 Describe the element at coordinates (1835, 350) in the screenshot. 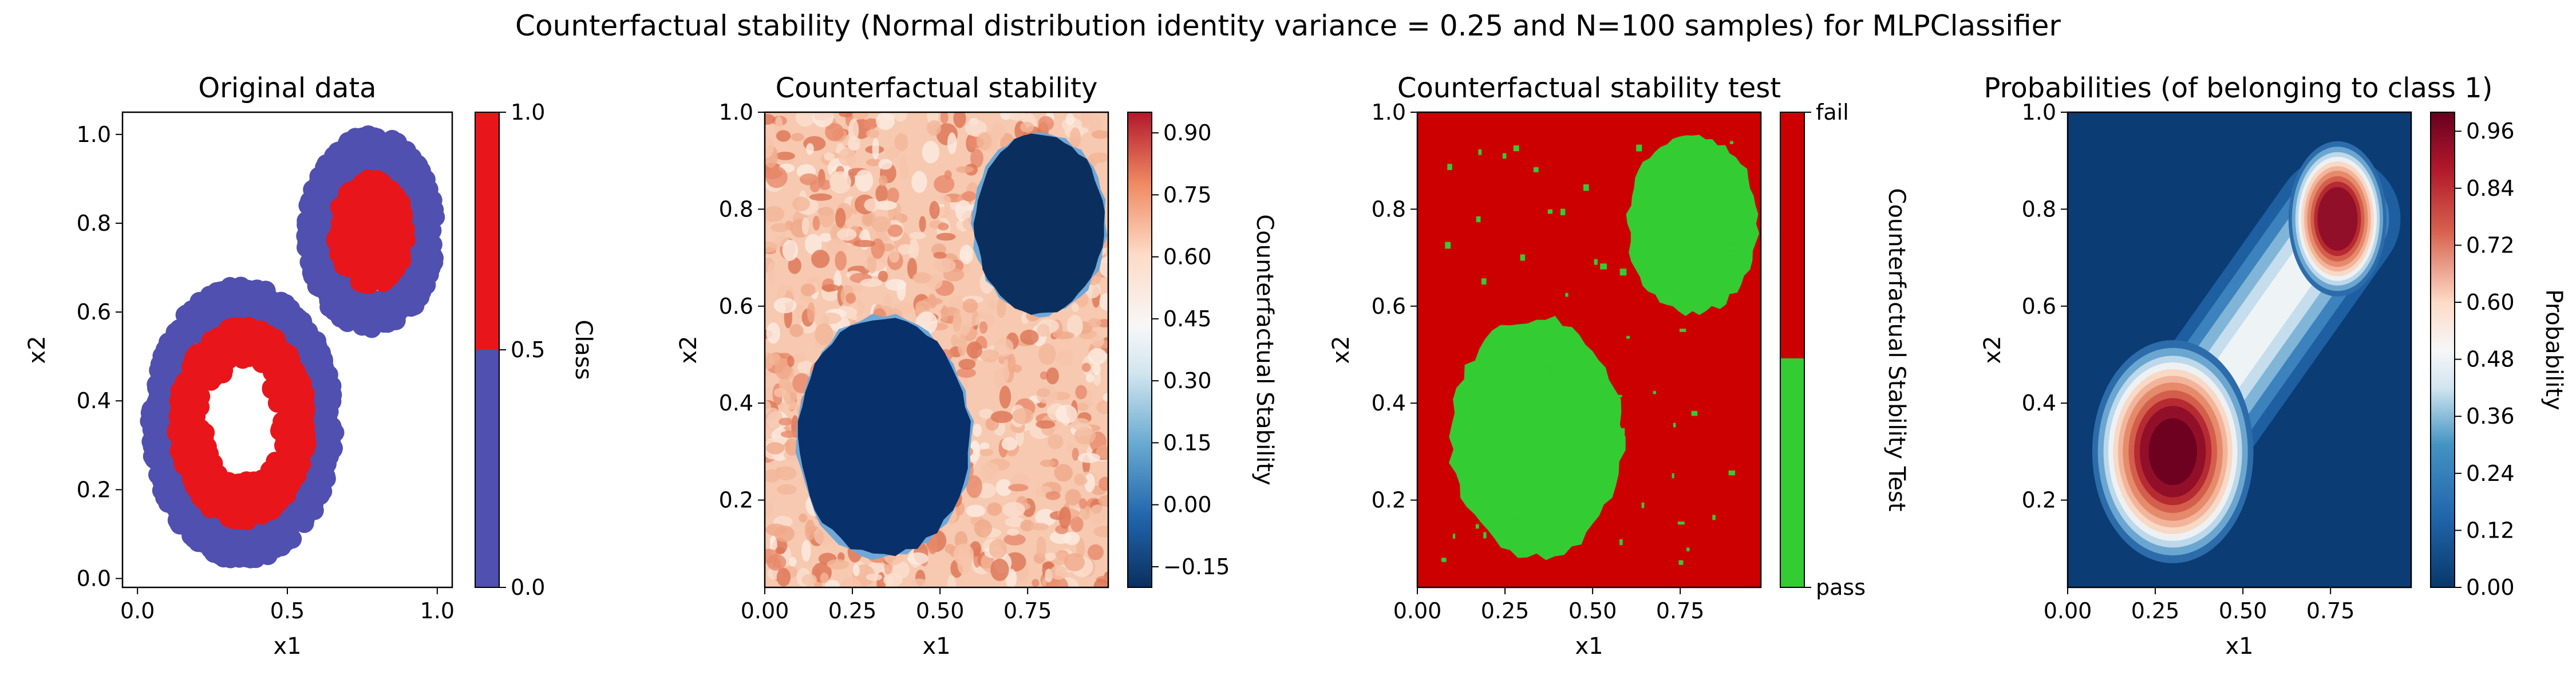

I see `panel3-colorbar-ticks: pass fail` at that location.